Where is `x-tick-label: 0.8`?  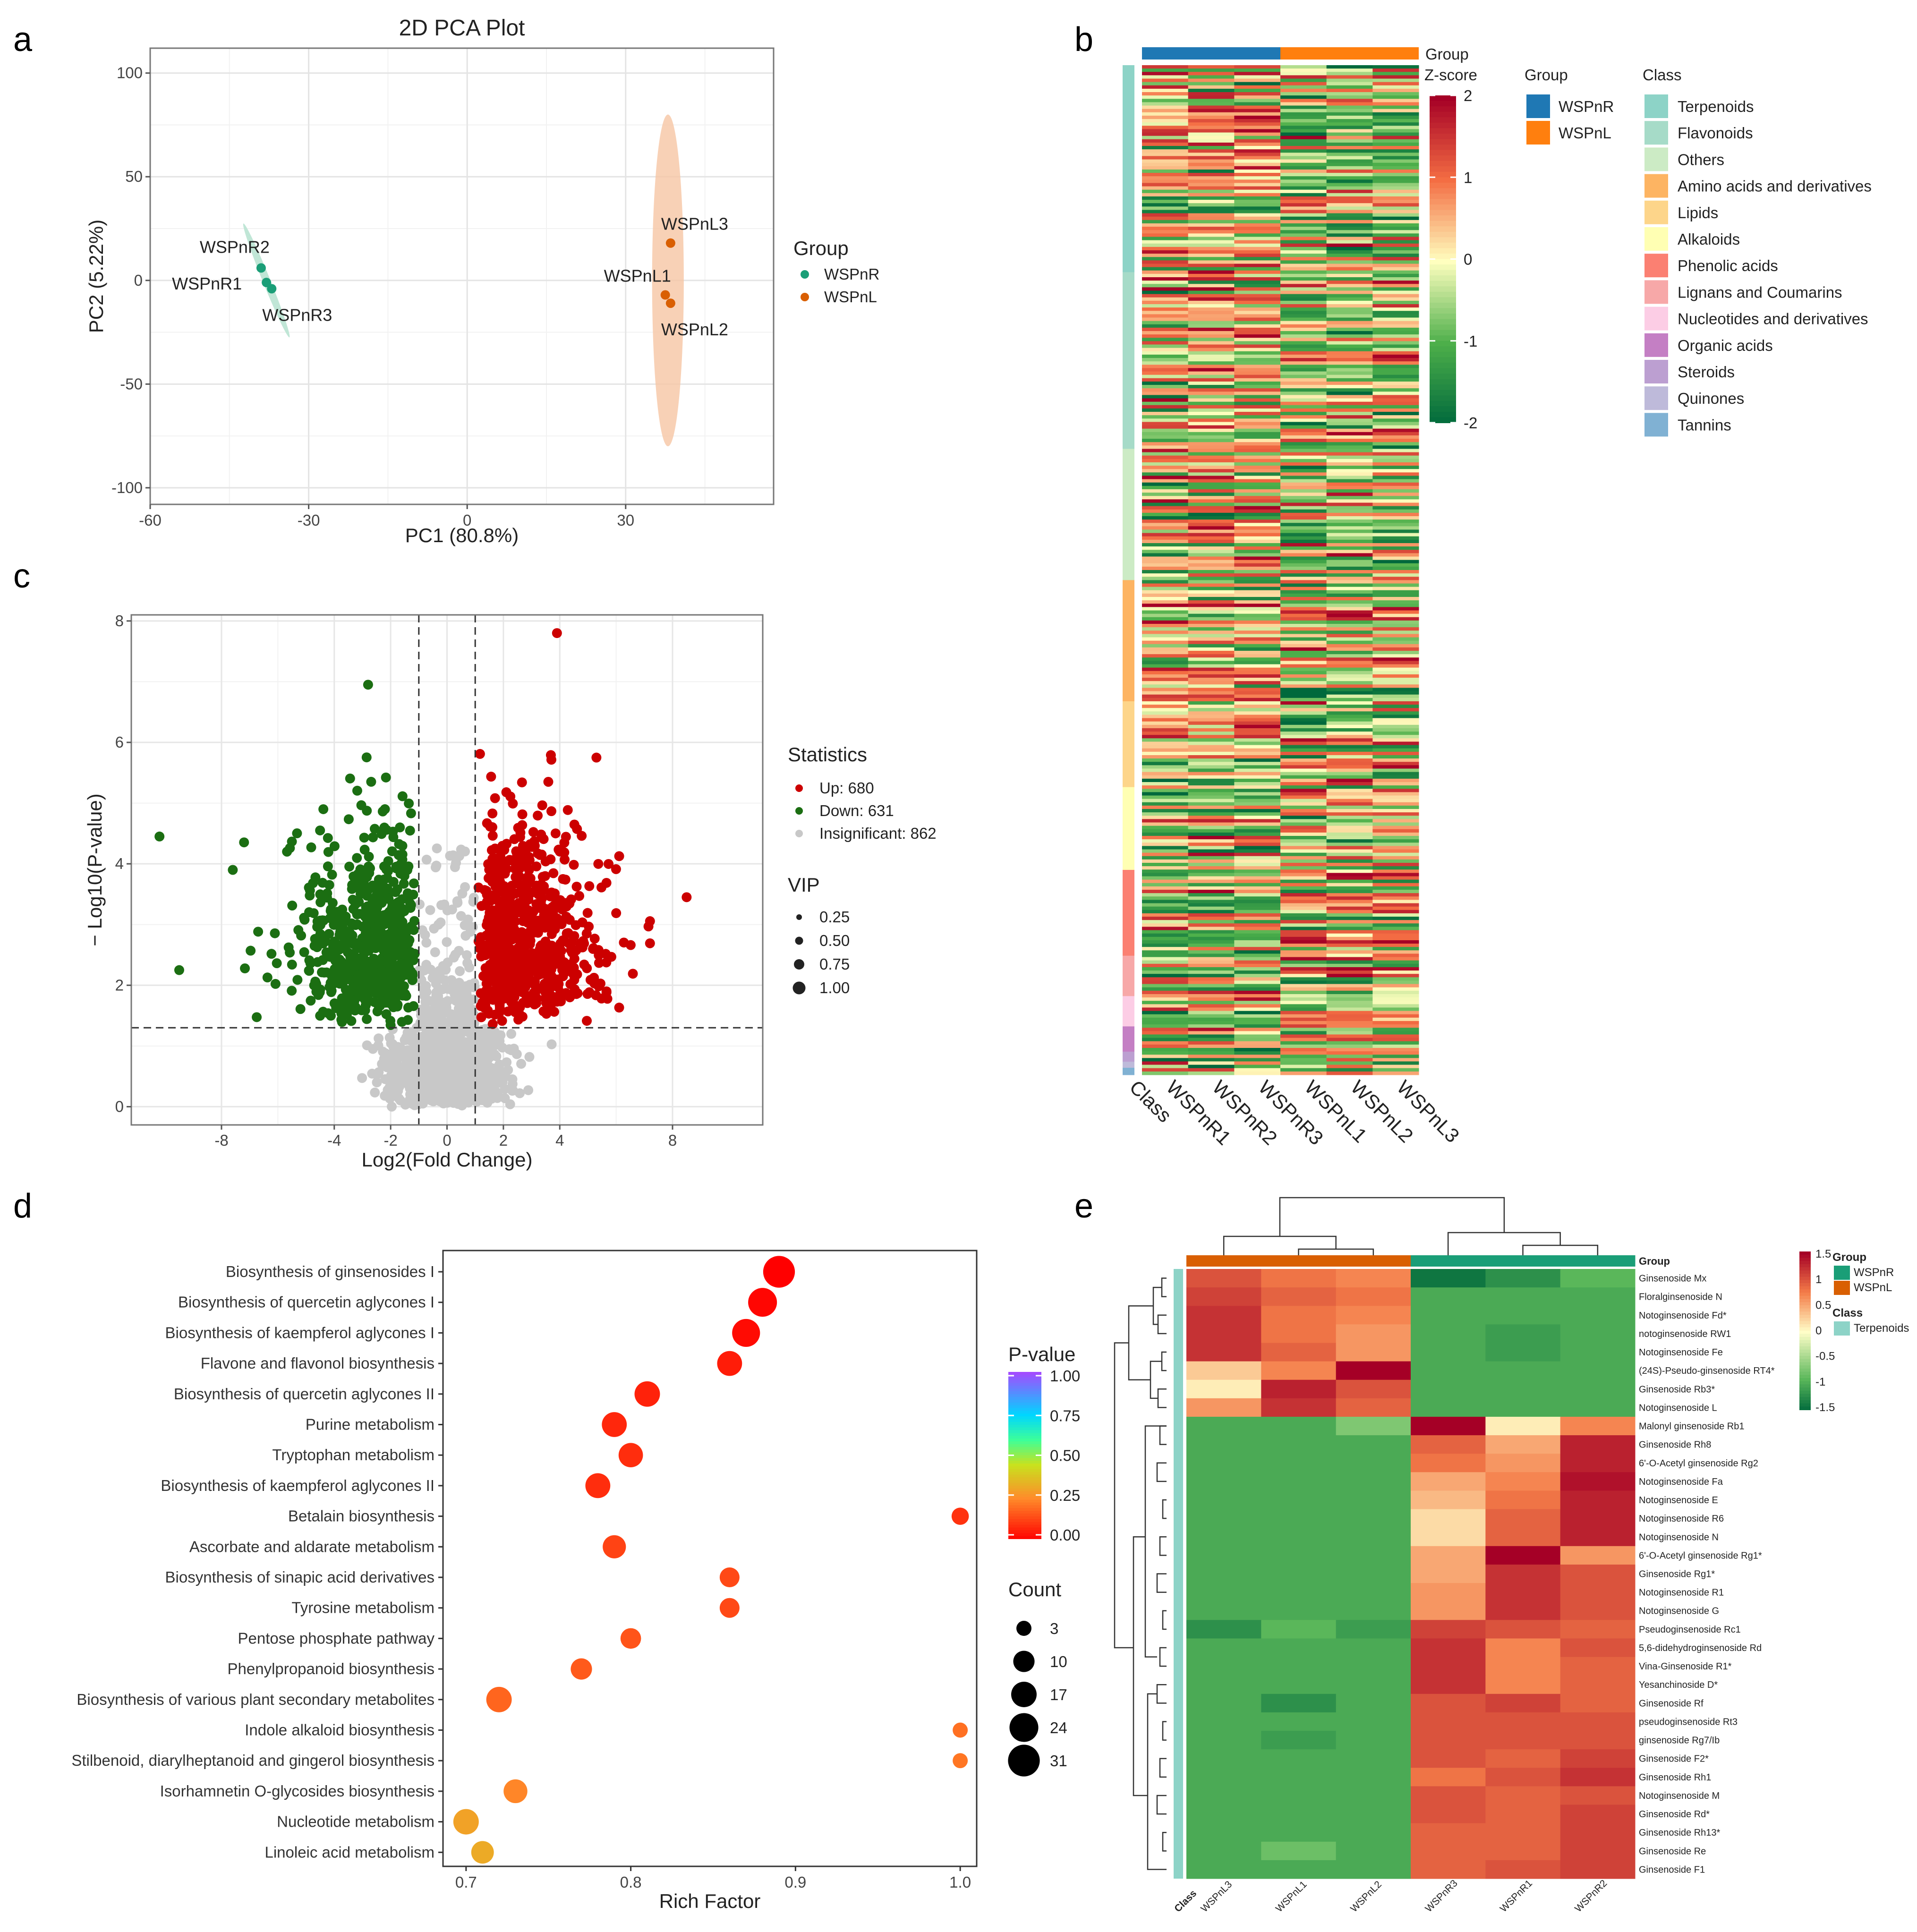 x-tick-label: 0.8 is located at coordinates (631, 1882).